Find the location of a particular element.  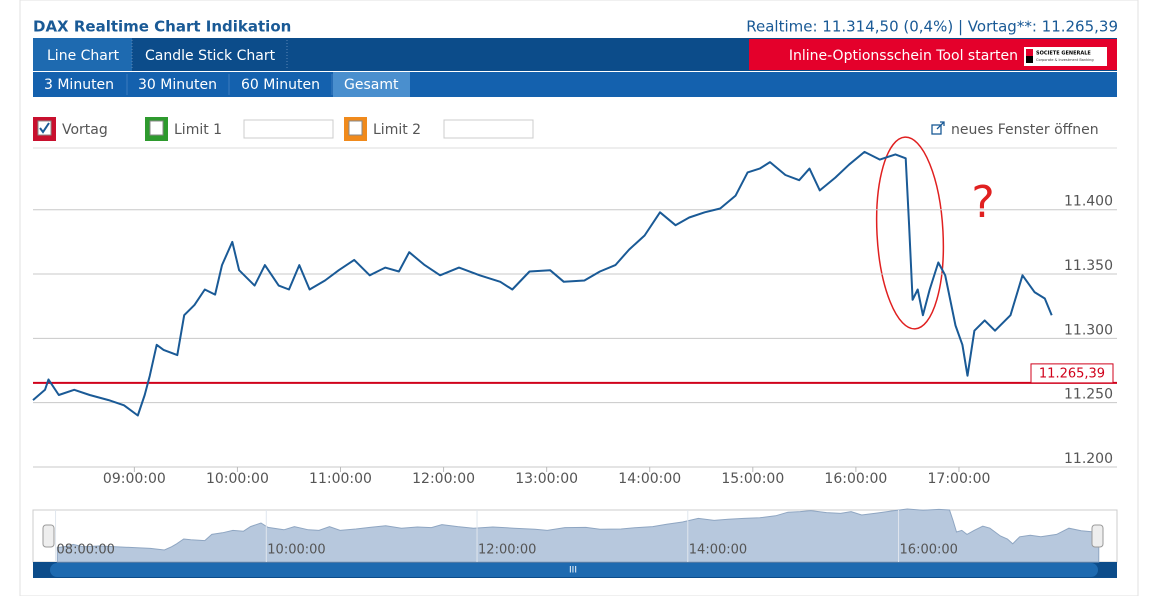

tab: Candle Stick Chart is located at coordinates (210, 56).